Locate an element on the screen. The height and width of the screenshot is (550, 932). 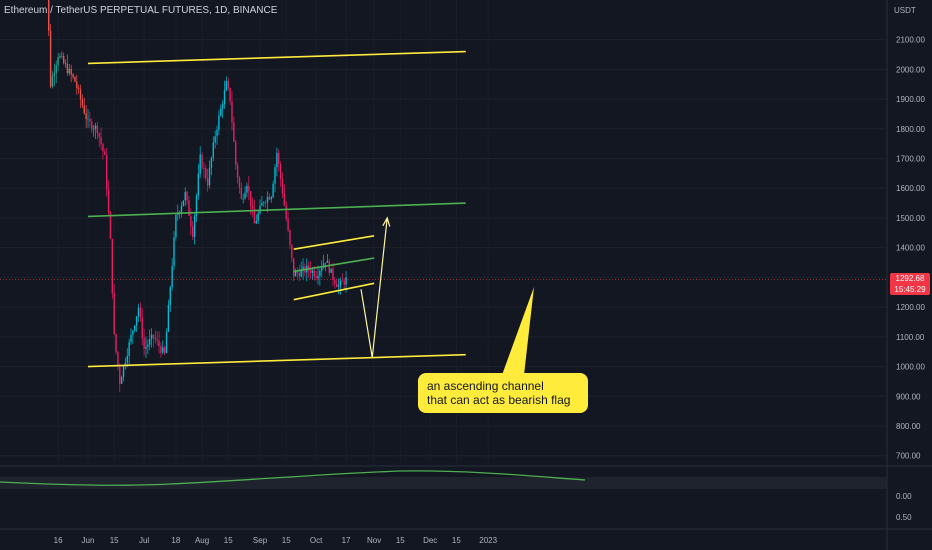
price-tick-label: 1000.00 is located at coordinates (910, 367).